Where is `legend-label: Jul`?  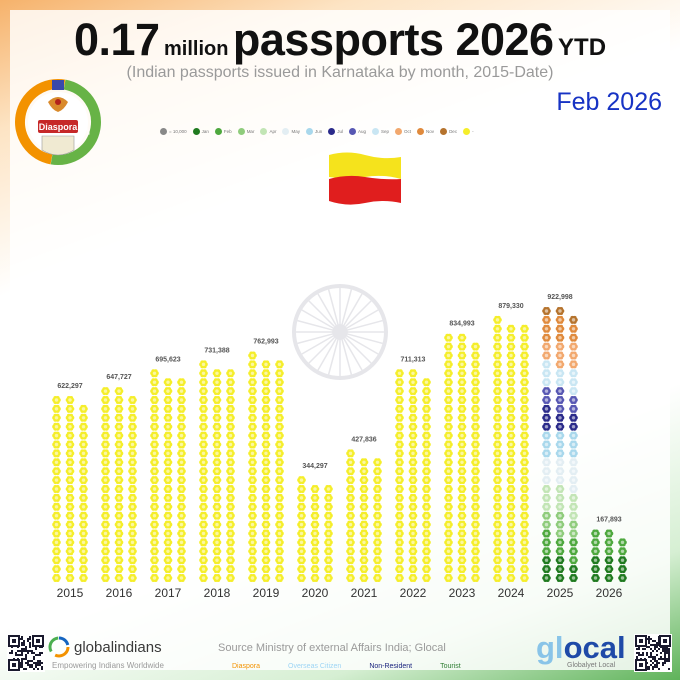
legend-label: Jul is located at coordinates (340, 131).